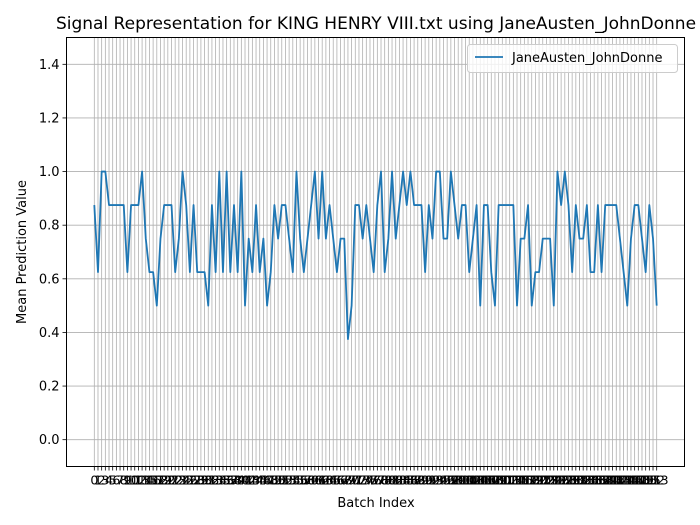 This screenshot has width=700, height=525. I want to click on x-tick-label: 85, so click(407, 480).